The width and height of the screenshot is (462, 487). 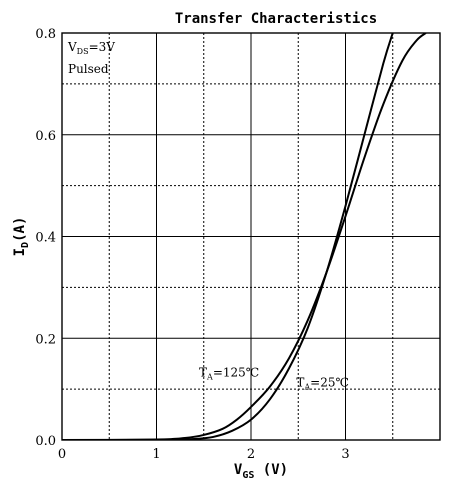 I want to click on condition-vds: VDS=3V, so click(x=91, y=48).